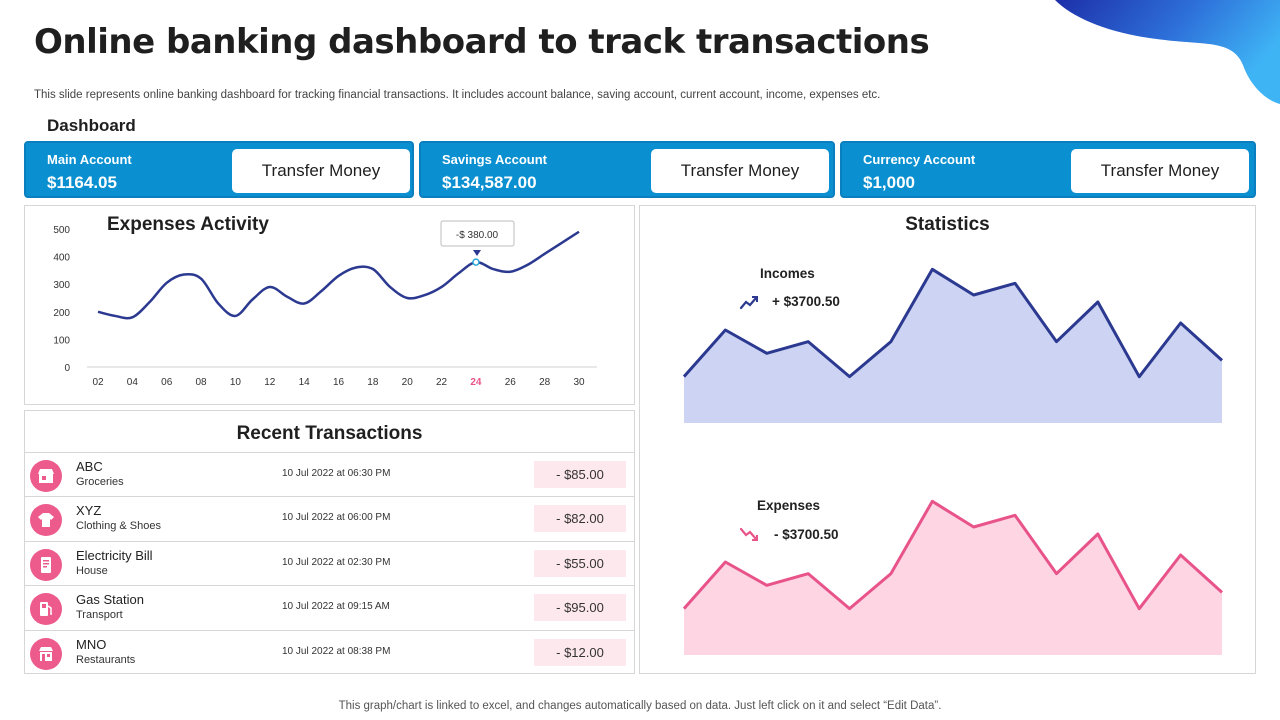 Image resolution: width=1280 pixels, height=720 pixels. Describe the element at coordinates (545, 382) in the screenshot. I see `x-tick-label: 28` at that location.